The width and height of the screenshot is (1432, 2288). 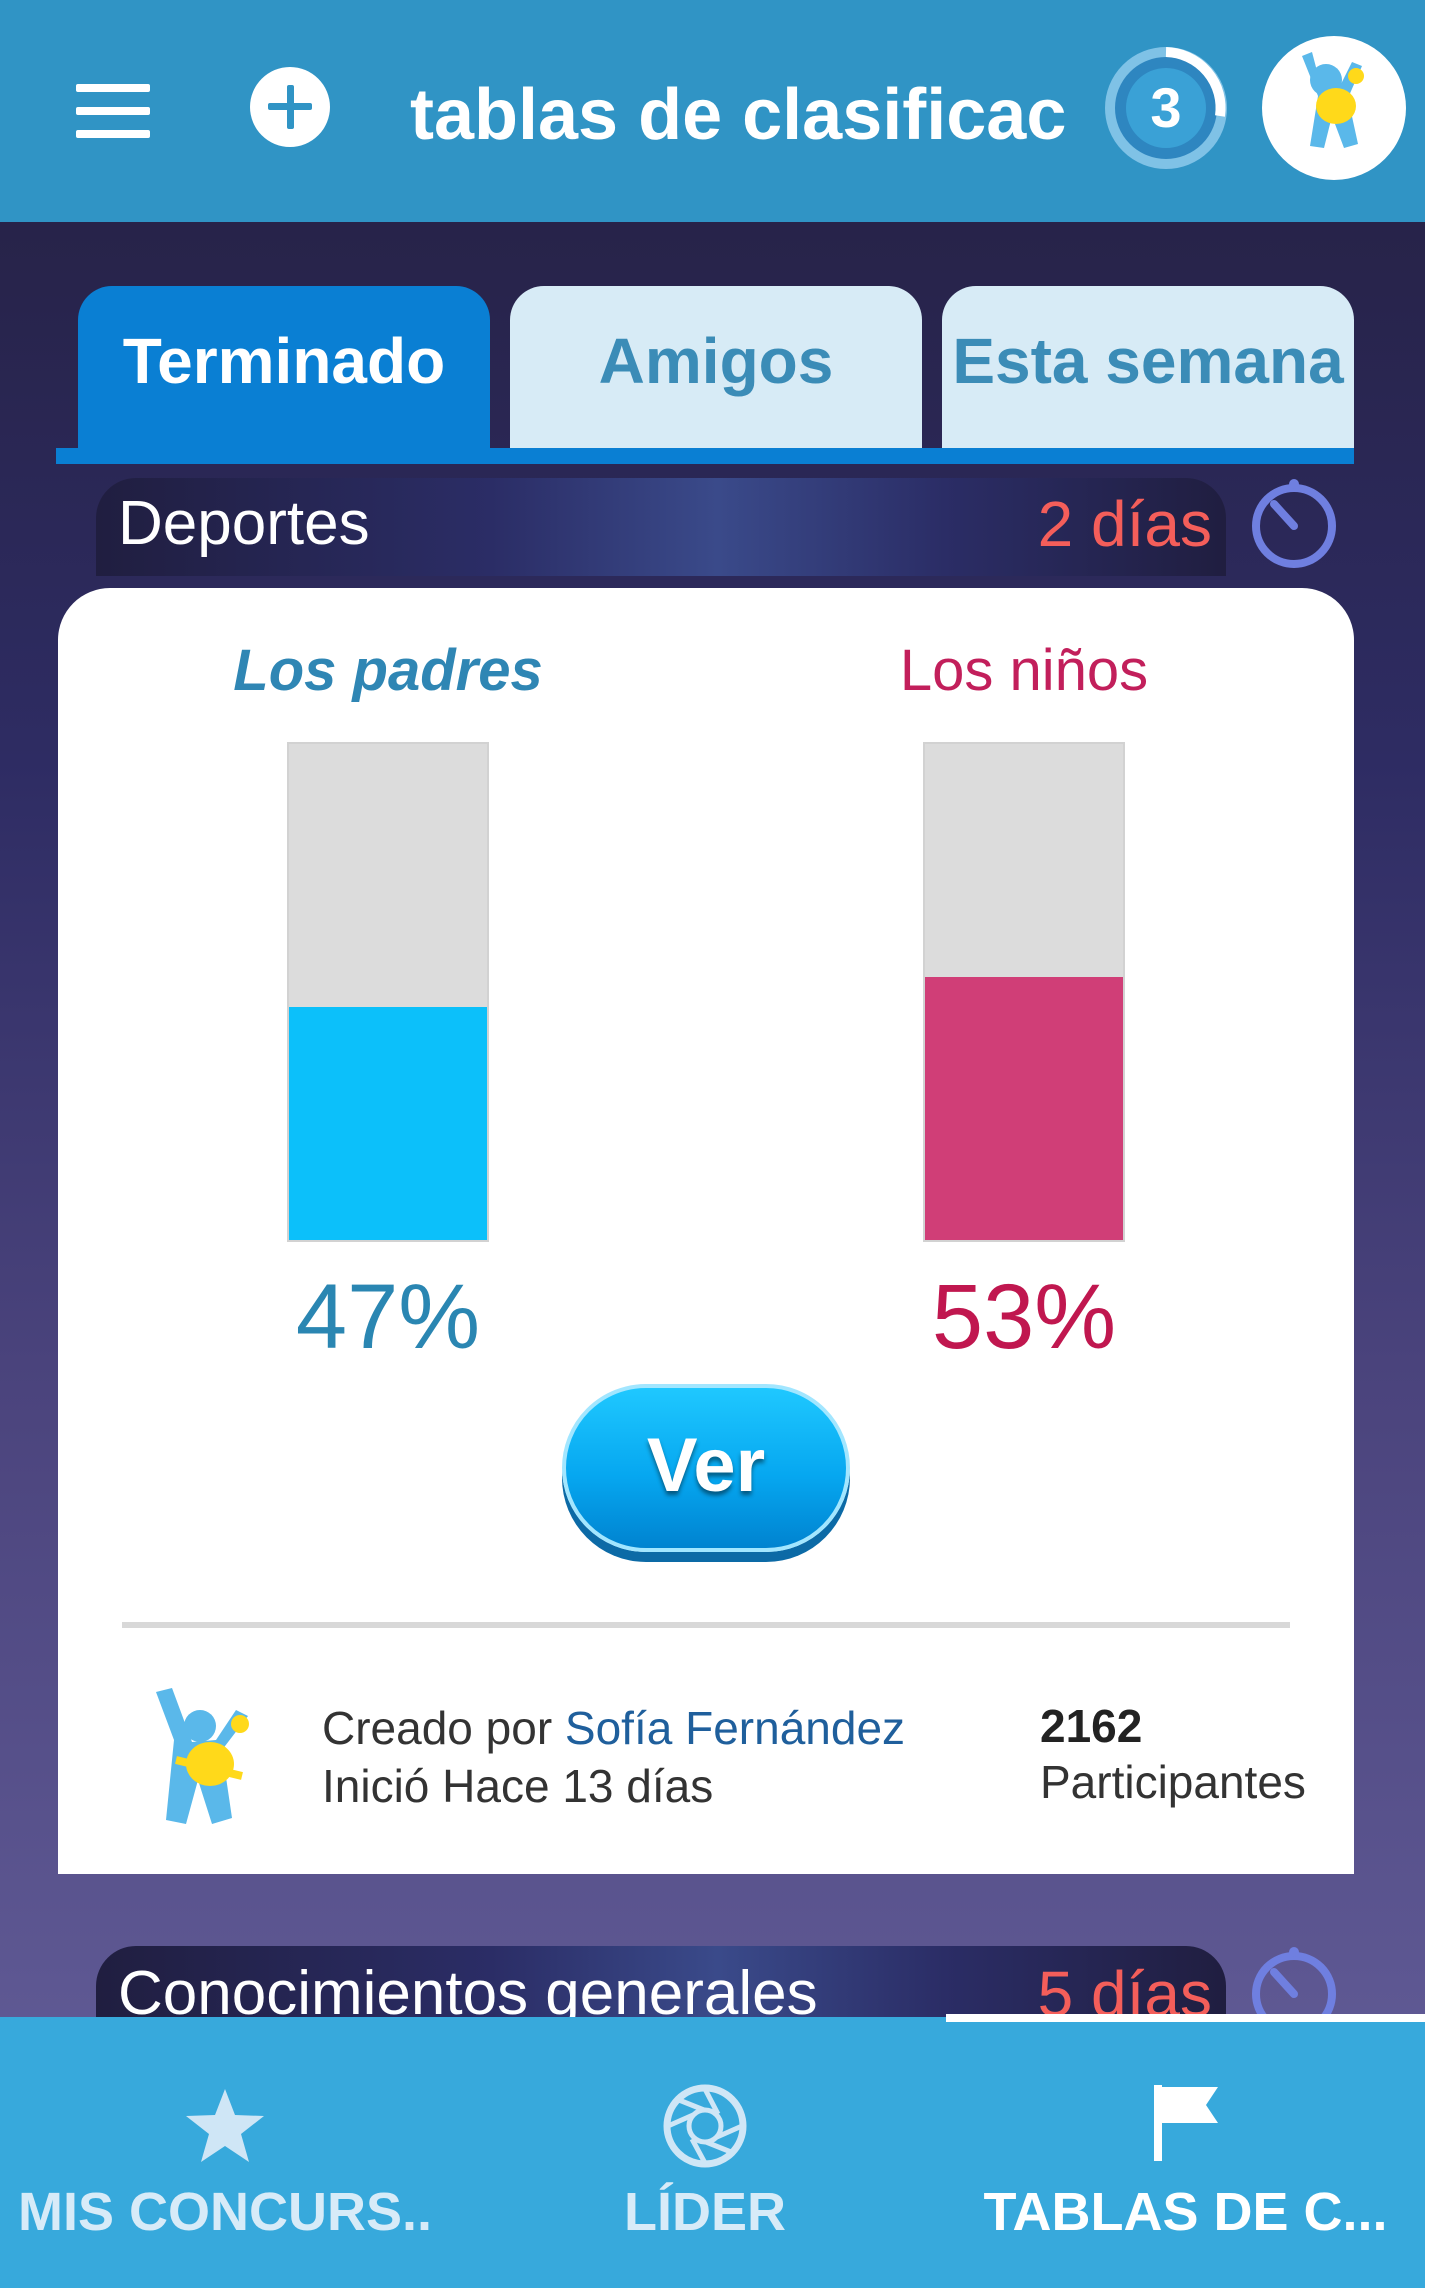 What do you see at coordinates (705, 456) in the screenshot?
I see `tab-underline` at bounding box center [705, 456].